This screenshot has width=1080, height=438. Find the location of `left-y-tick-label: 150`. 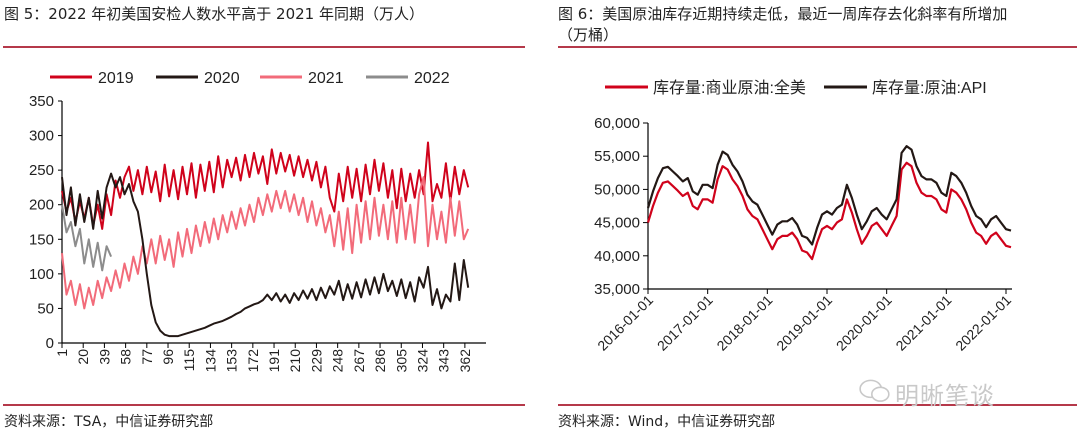

left-y-tick-label: 150 is located at coordinates (41, 239).